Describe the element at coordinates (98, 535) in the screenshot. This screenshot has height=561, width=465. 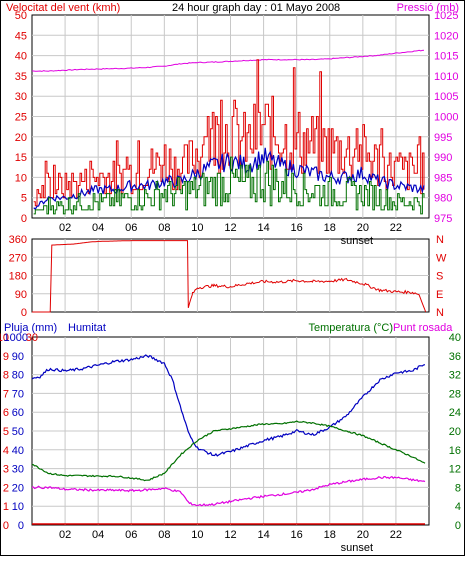
I see `panel3-x-tick: 04` at that location.